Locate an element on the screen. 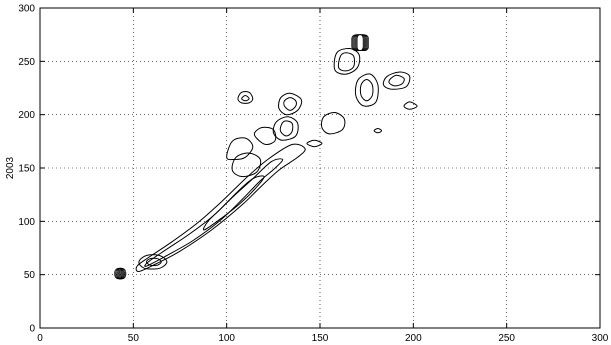  contour-blob-132-190-inner is located at coordinates (286, 128).